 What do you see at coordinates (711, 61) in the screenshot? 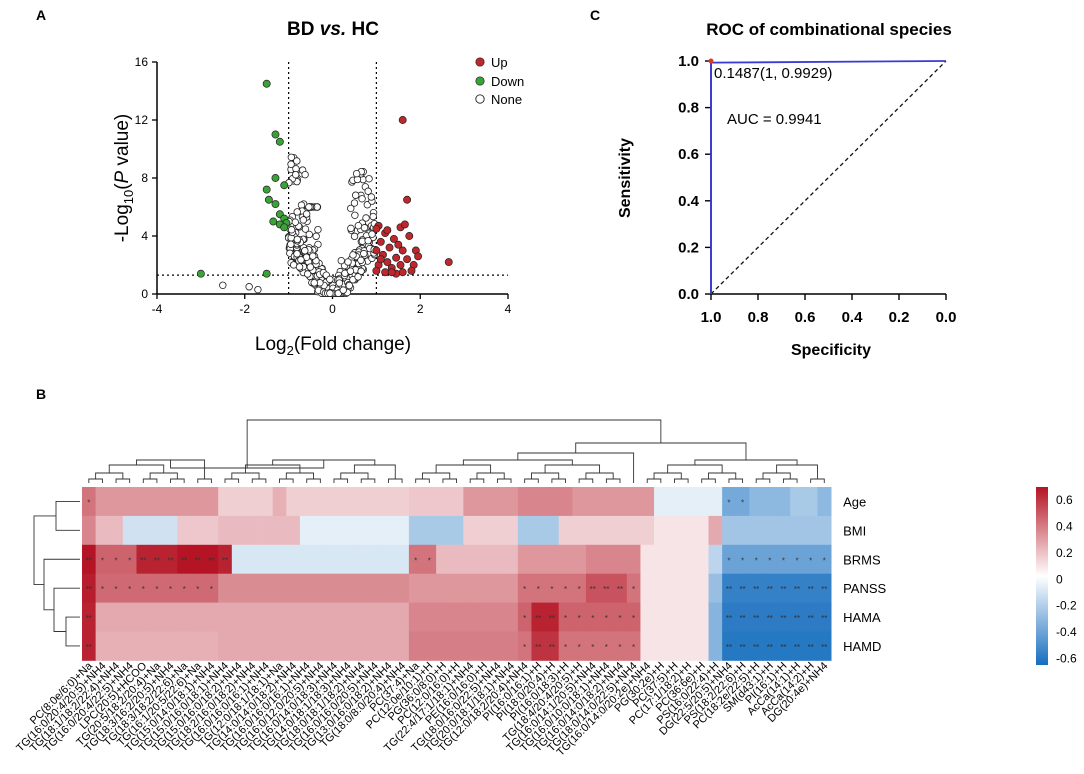
I see `roc-cutoff-point` at bounding box center [711, 61].